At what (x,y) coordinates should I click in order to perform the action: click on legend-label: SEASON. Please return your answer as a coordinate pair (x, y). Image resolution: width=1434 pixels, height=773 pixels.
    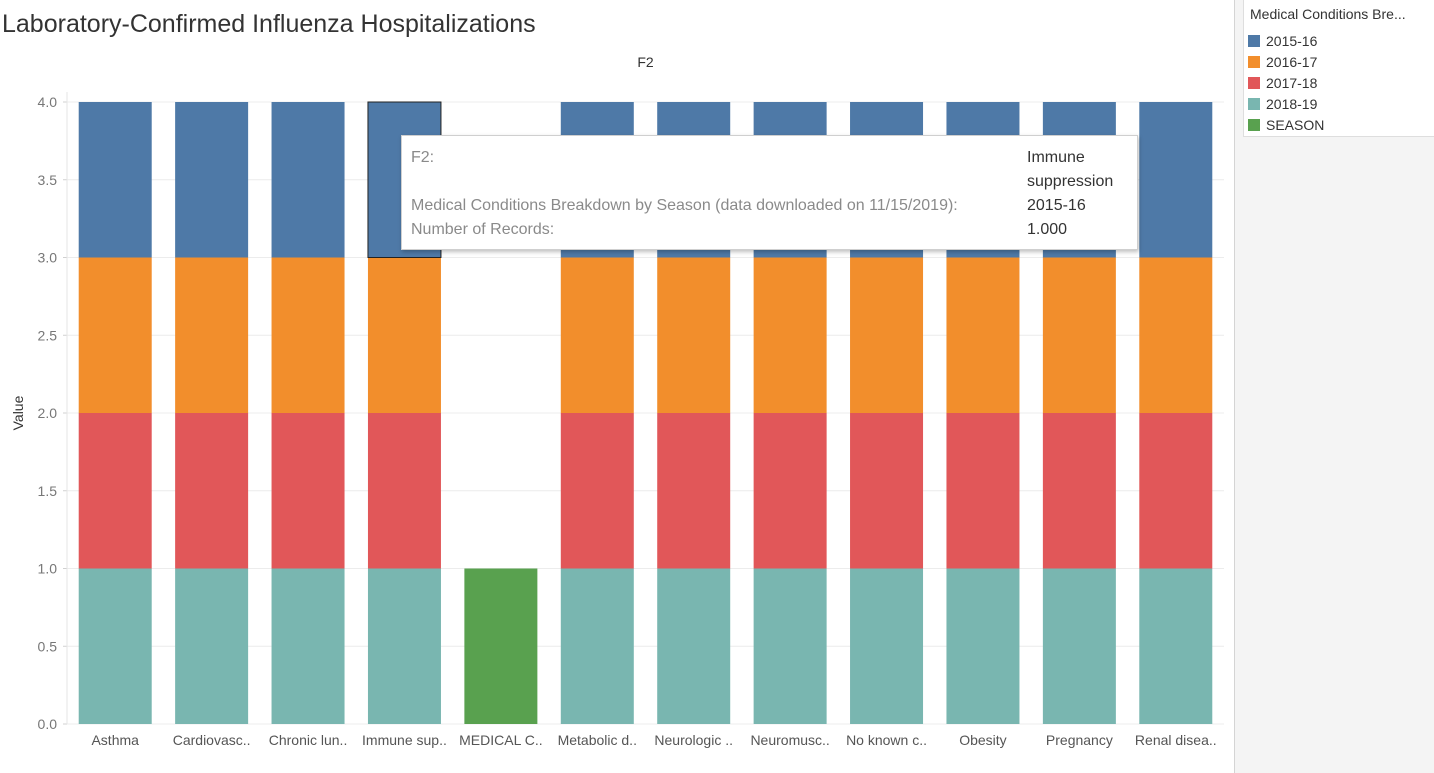
    Looking at the image, I should click on (1295, 125).